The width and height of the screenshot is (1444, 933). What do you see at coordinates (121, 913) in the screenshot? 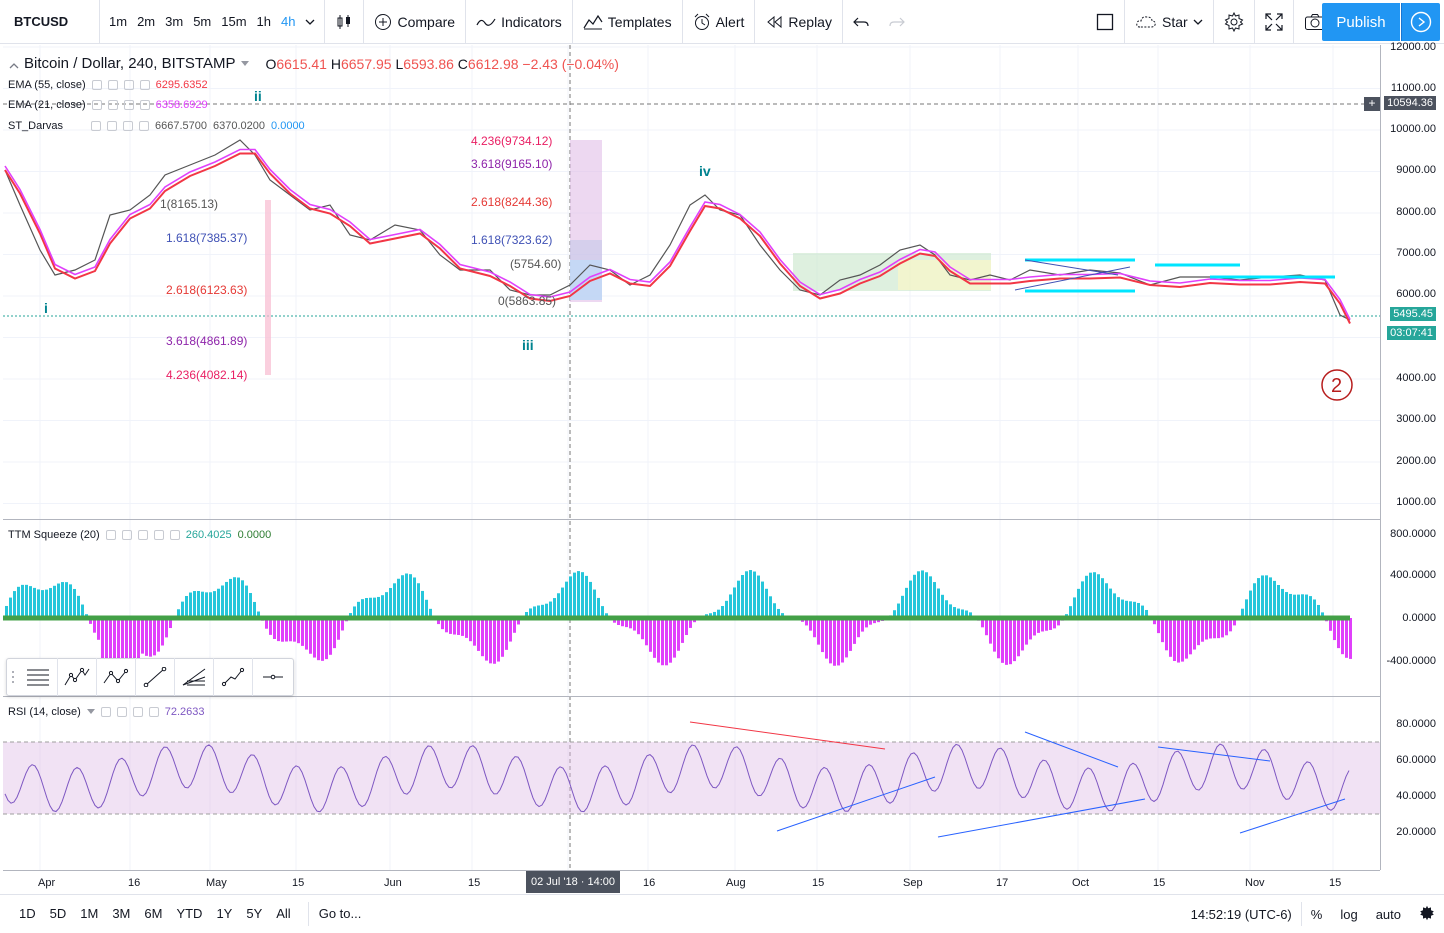
I see `range-3m: 3M` at bounding box center [121, 913].